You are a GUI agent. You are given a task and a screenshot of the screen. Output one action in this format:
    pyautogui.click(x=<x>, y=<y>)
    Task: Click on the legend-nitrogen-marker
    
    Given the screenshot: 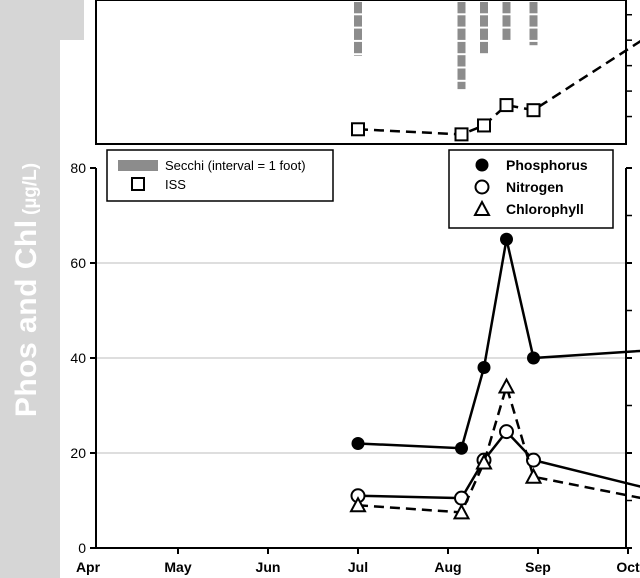 What is the action you would take?
    pyautogui.click(x=482, y=187)
    